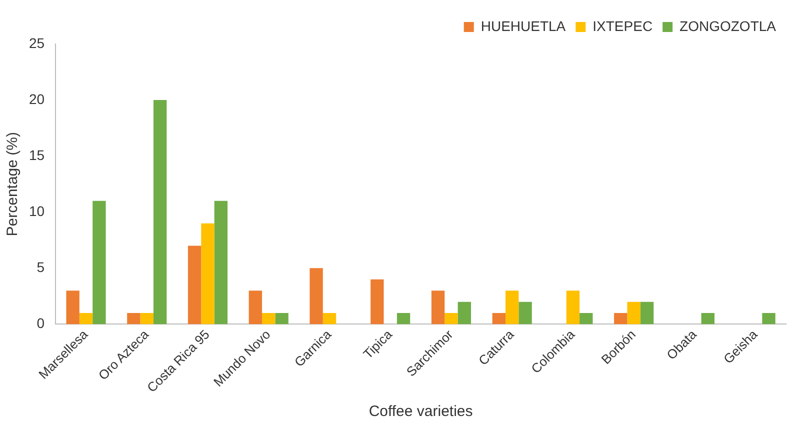 The width and height of the screenshot is (796, 425). What do you see at coordinates (36, 42) in the screenshot?
I see `y-tick-label: 25` at bounding box center [36, 42].